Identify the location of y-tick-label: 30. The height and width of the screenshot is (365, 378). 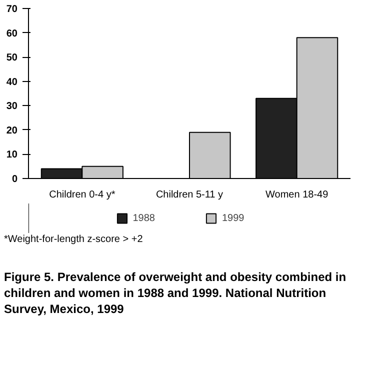
(12, 106).